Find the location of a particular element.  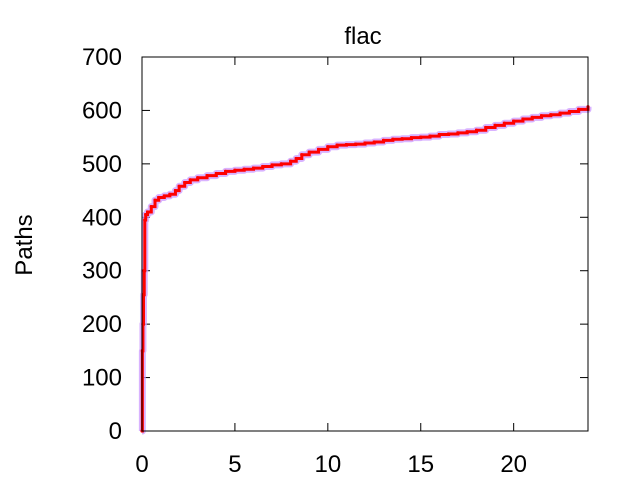

y-tick-label: 600 is located at coordinates (102, 110).